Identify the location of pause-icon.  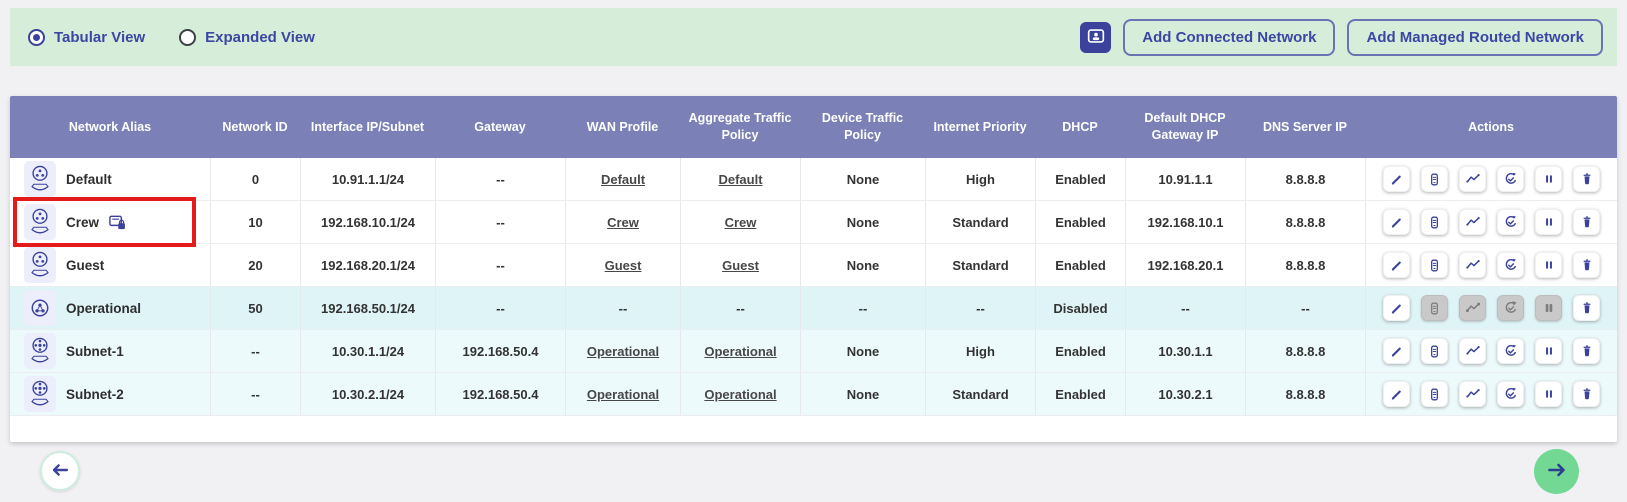
(1549, 222).